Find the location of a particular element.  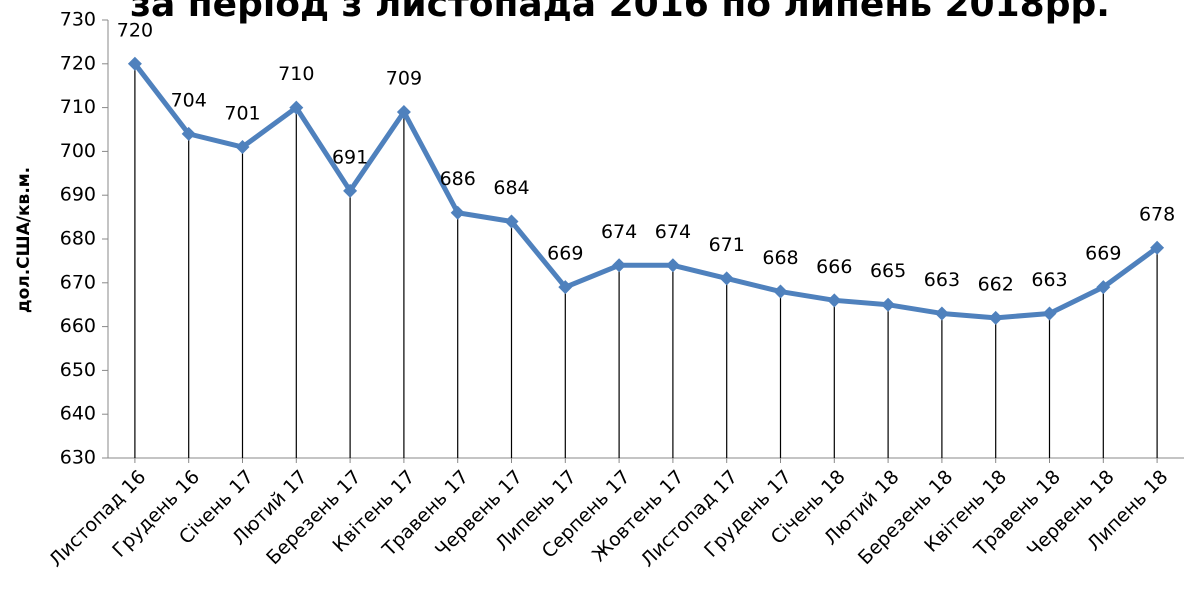

y-tick-label: 710 is located at coordinates (78, 107).